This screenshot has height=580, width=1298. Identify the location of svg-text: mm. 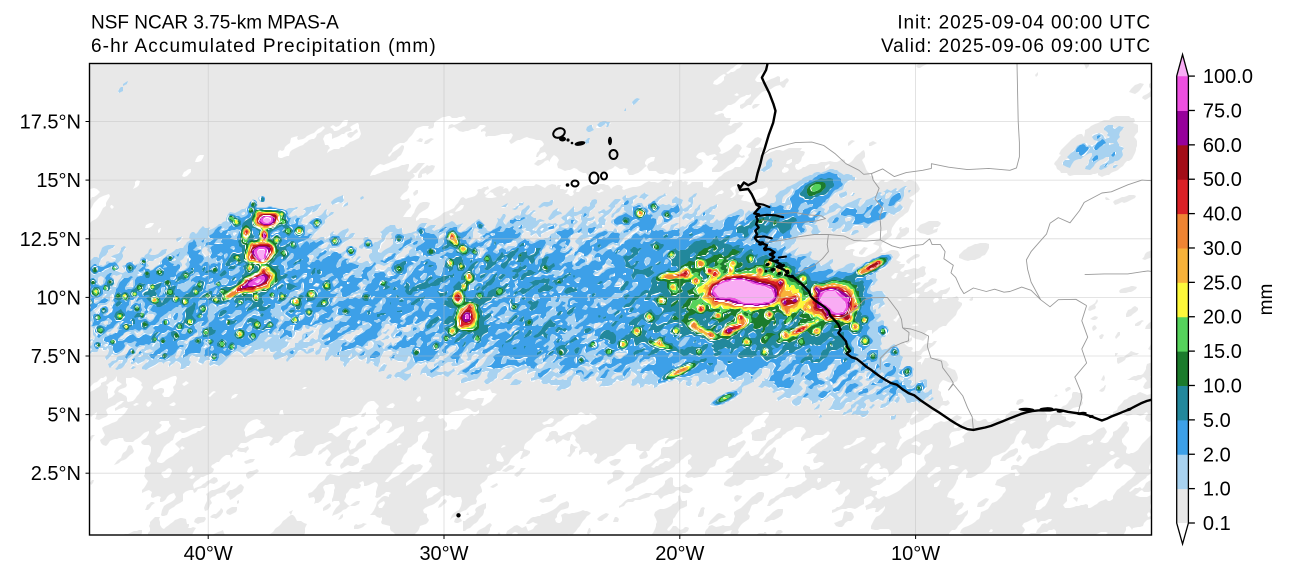
(1266, 300).